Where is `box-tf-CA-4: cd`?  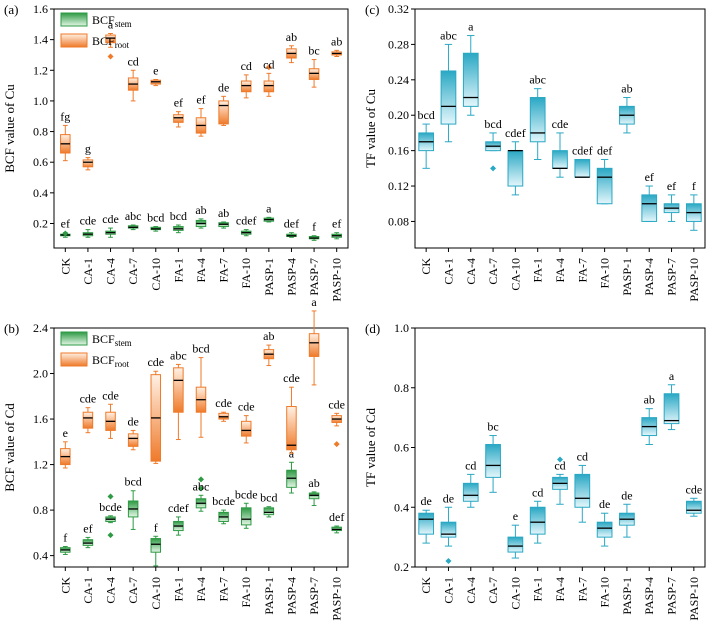
box-tf-CA-4: cd is located at coordinates (470, 483).